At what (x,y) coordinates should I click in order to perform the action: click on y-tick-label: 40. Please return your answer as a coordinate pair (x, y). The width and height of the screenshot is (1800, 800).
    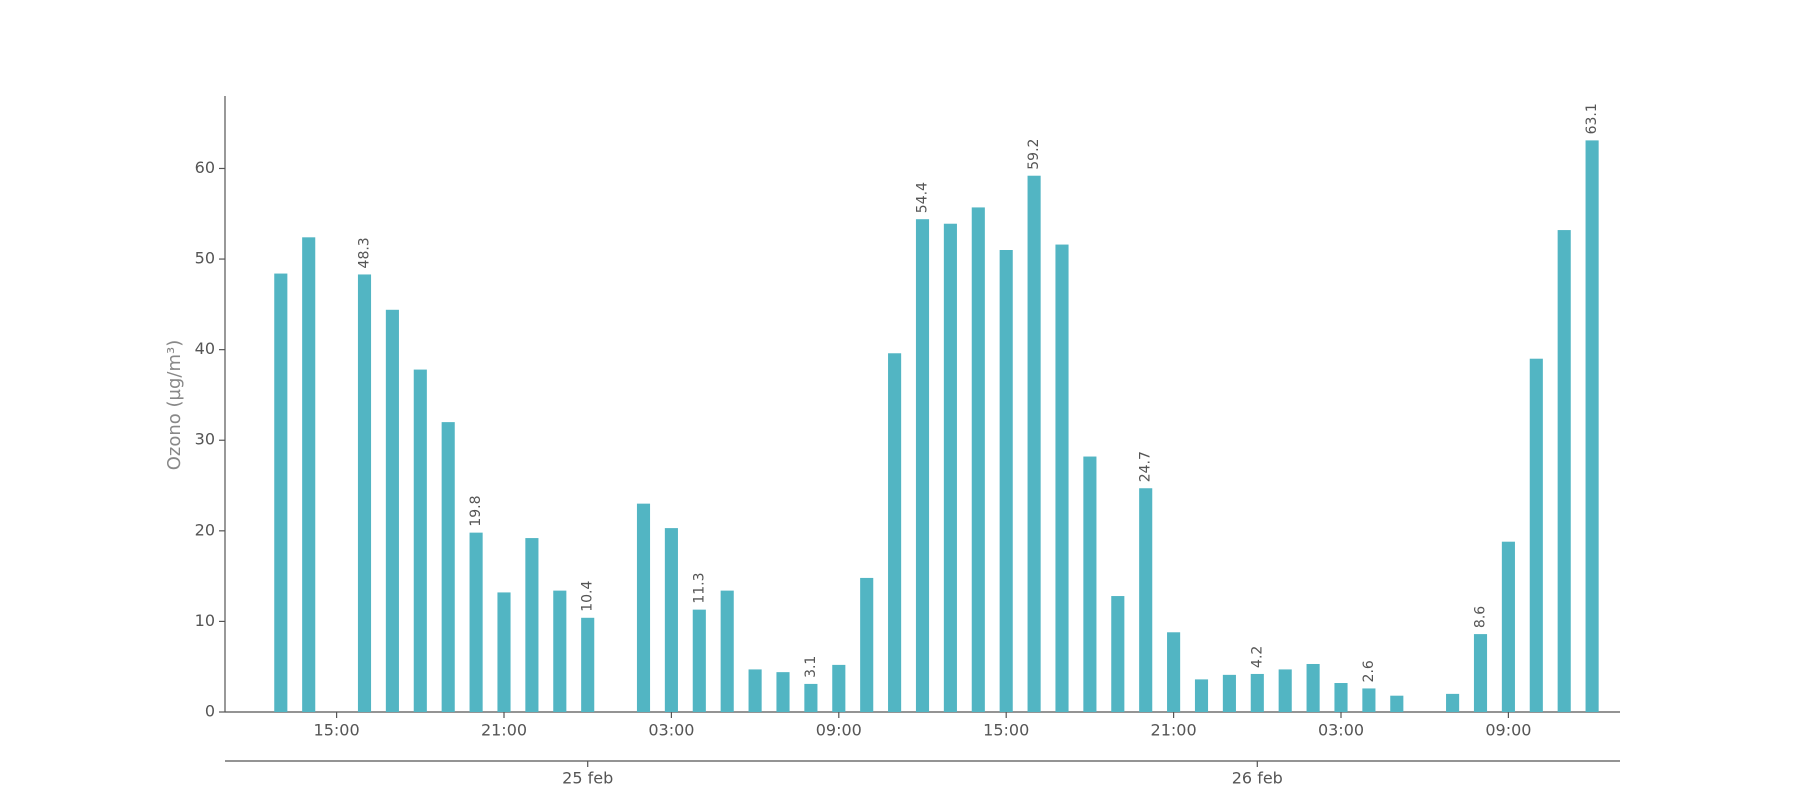
    Looking at the image, I should click on (205, 348).